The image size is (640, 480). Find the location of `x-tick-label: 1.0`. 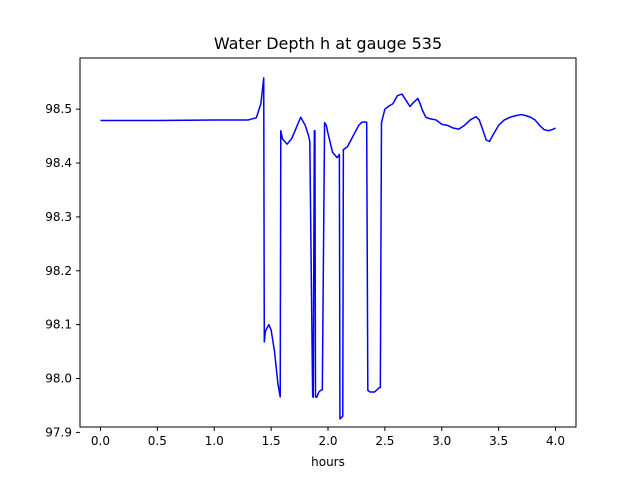

x-tick-label: 1.0 is located at coordinates (214, 441).